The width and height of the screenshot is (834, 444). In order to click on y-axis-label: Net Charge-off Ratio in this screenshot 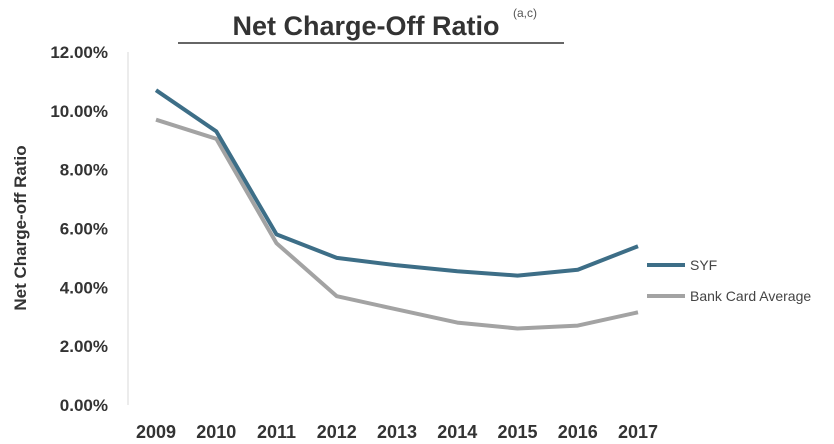, I will do `click(20, 227)`.